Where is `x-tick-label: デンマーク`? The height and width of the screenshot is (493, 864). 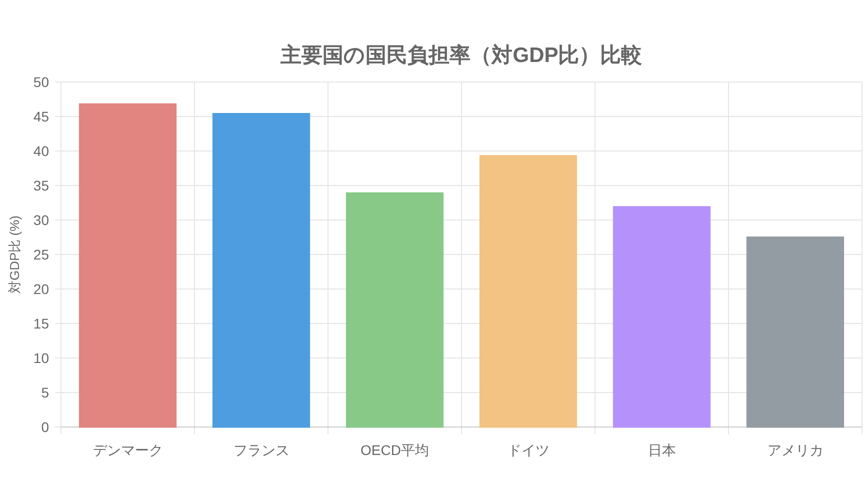
x-tick-label: デンマーク is located at coordinates (127, 450).